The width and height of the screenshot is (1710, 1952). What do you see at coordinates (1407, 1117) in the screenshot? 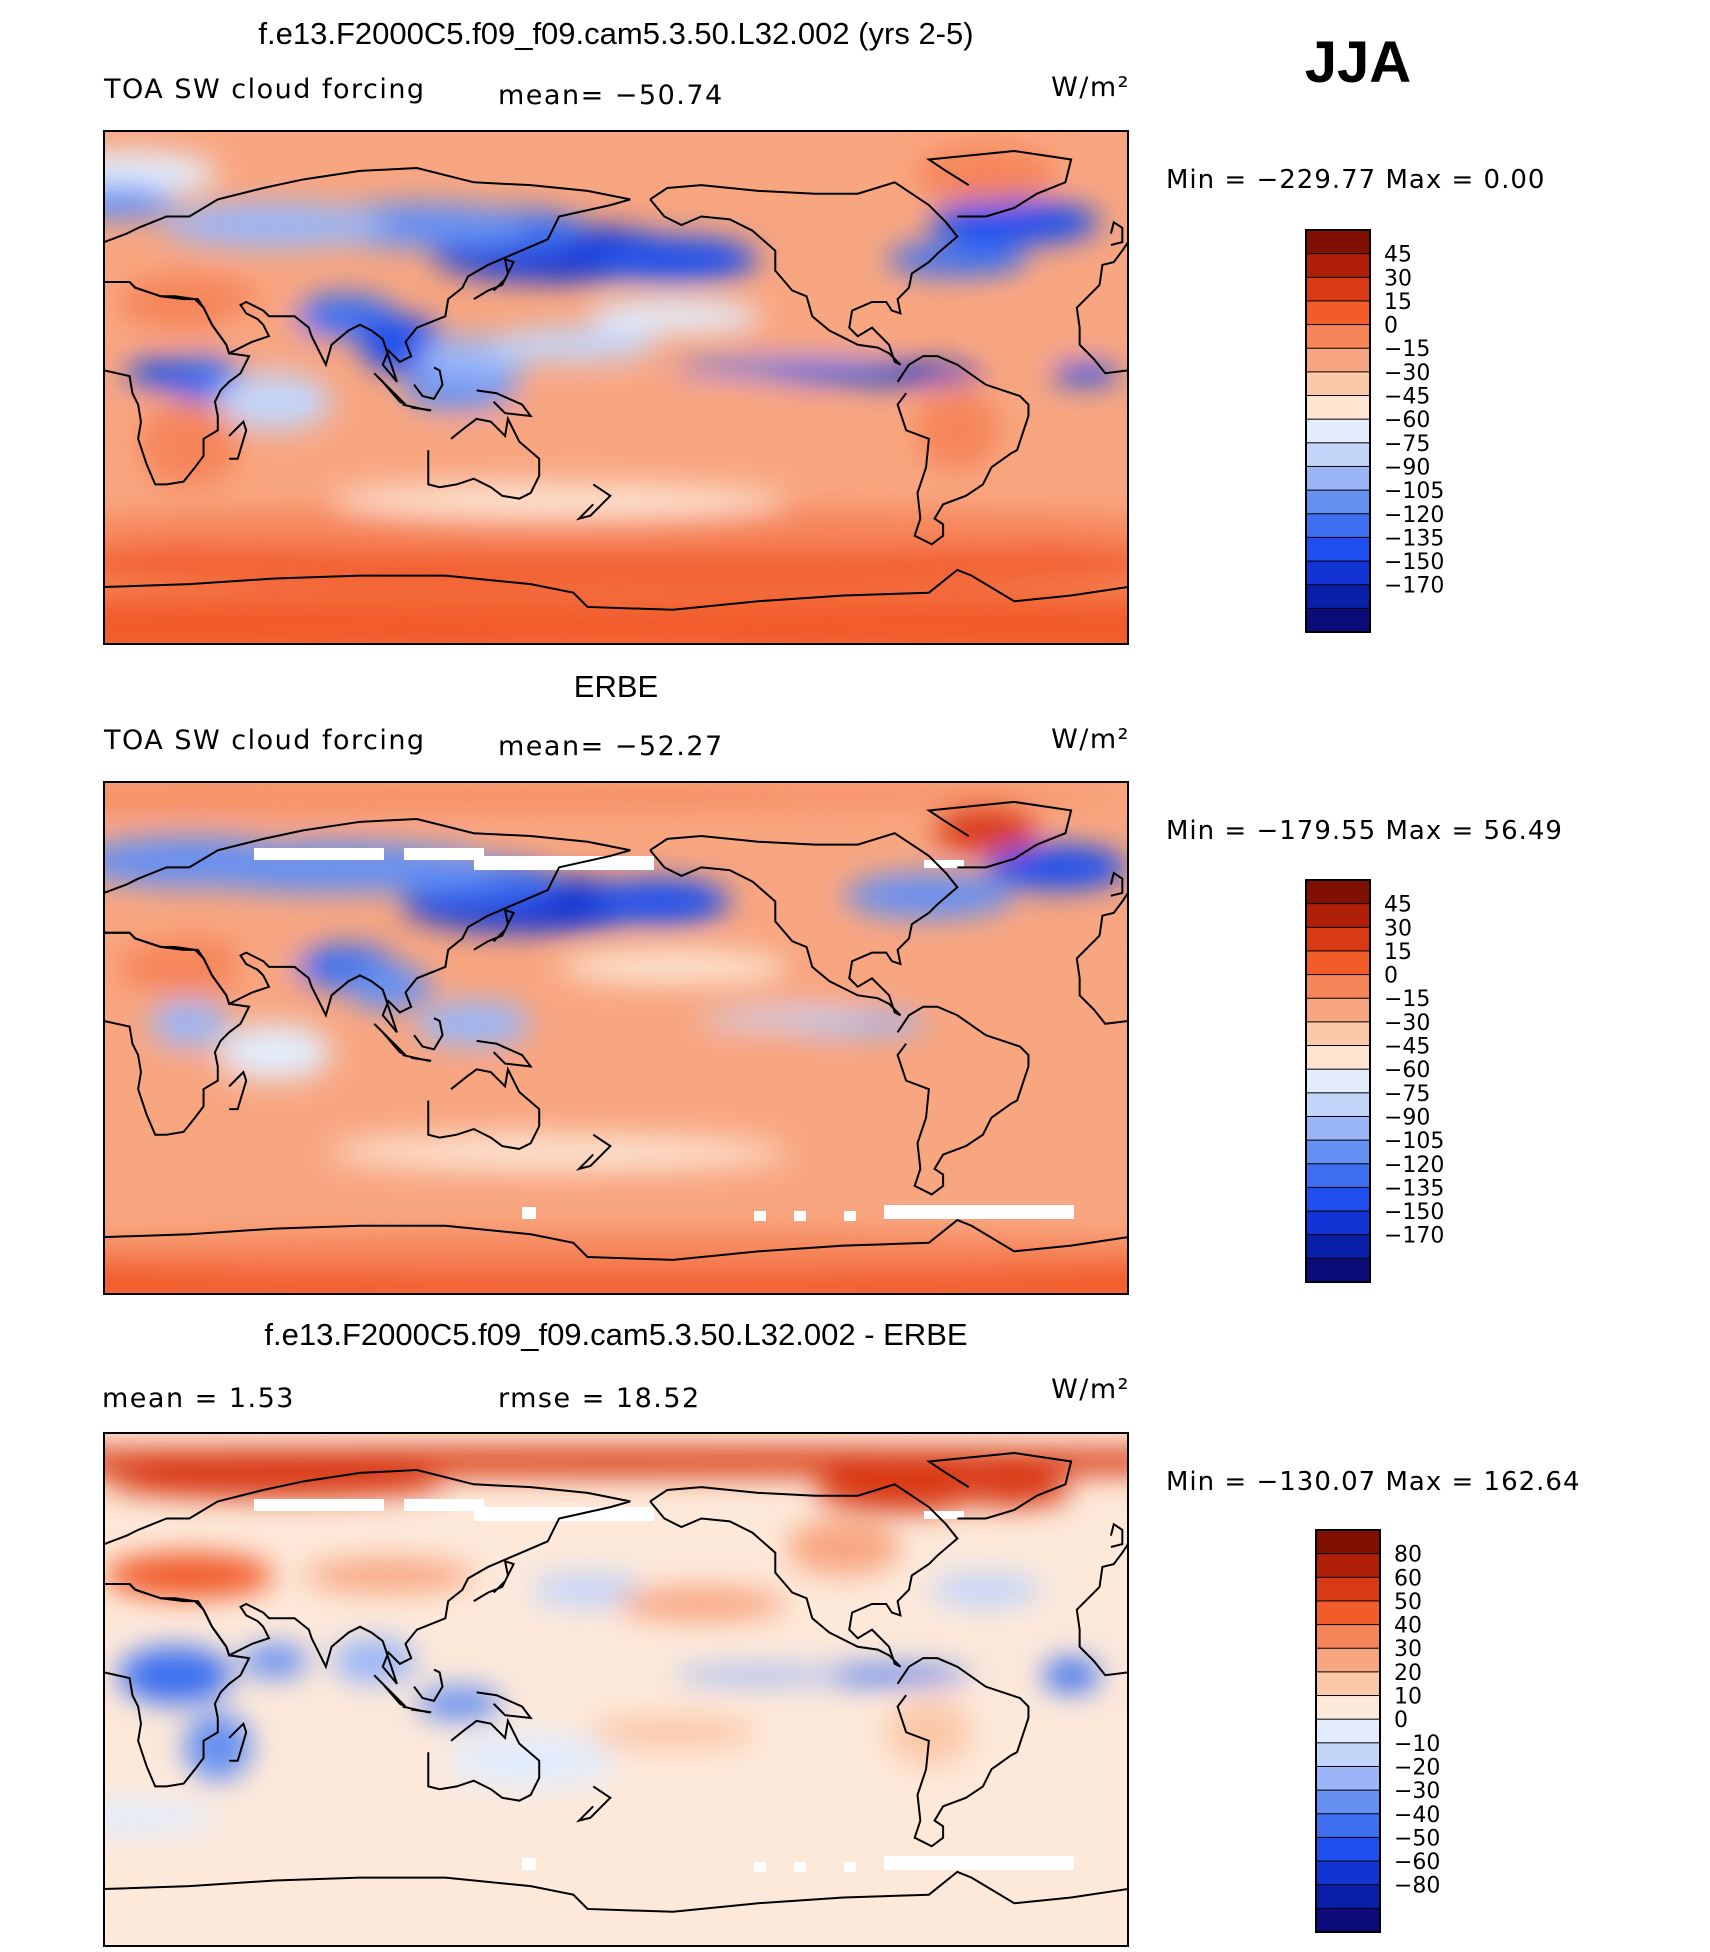
I see `colorbar-tick-label: −90` at bounding box center [1407, 1117].